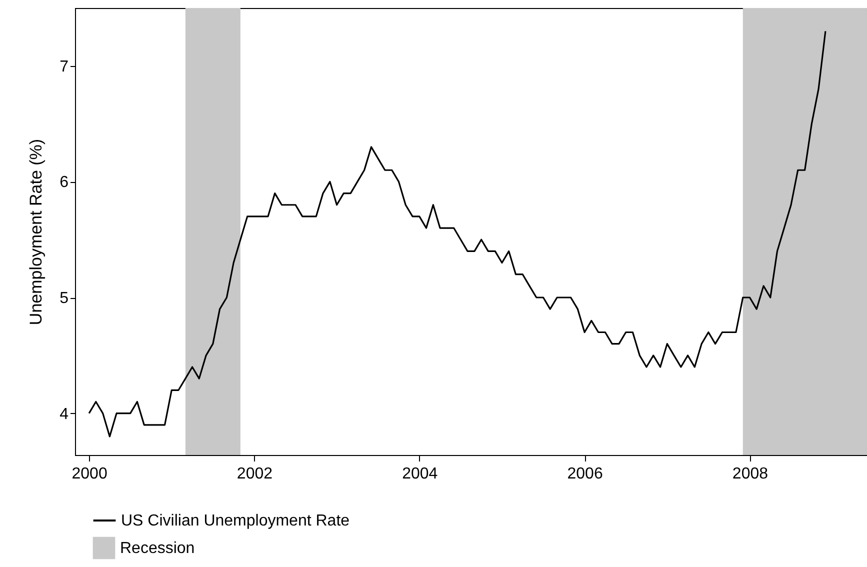 The image size is (867, 567). Describe the element at coordinates (64, 414) in the screenshot. I see `y-tick-label: 4` at that location.